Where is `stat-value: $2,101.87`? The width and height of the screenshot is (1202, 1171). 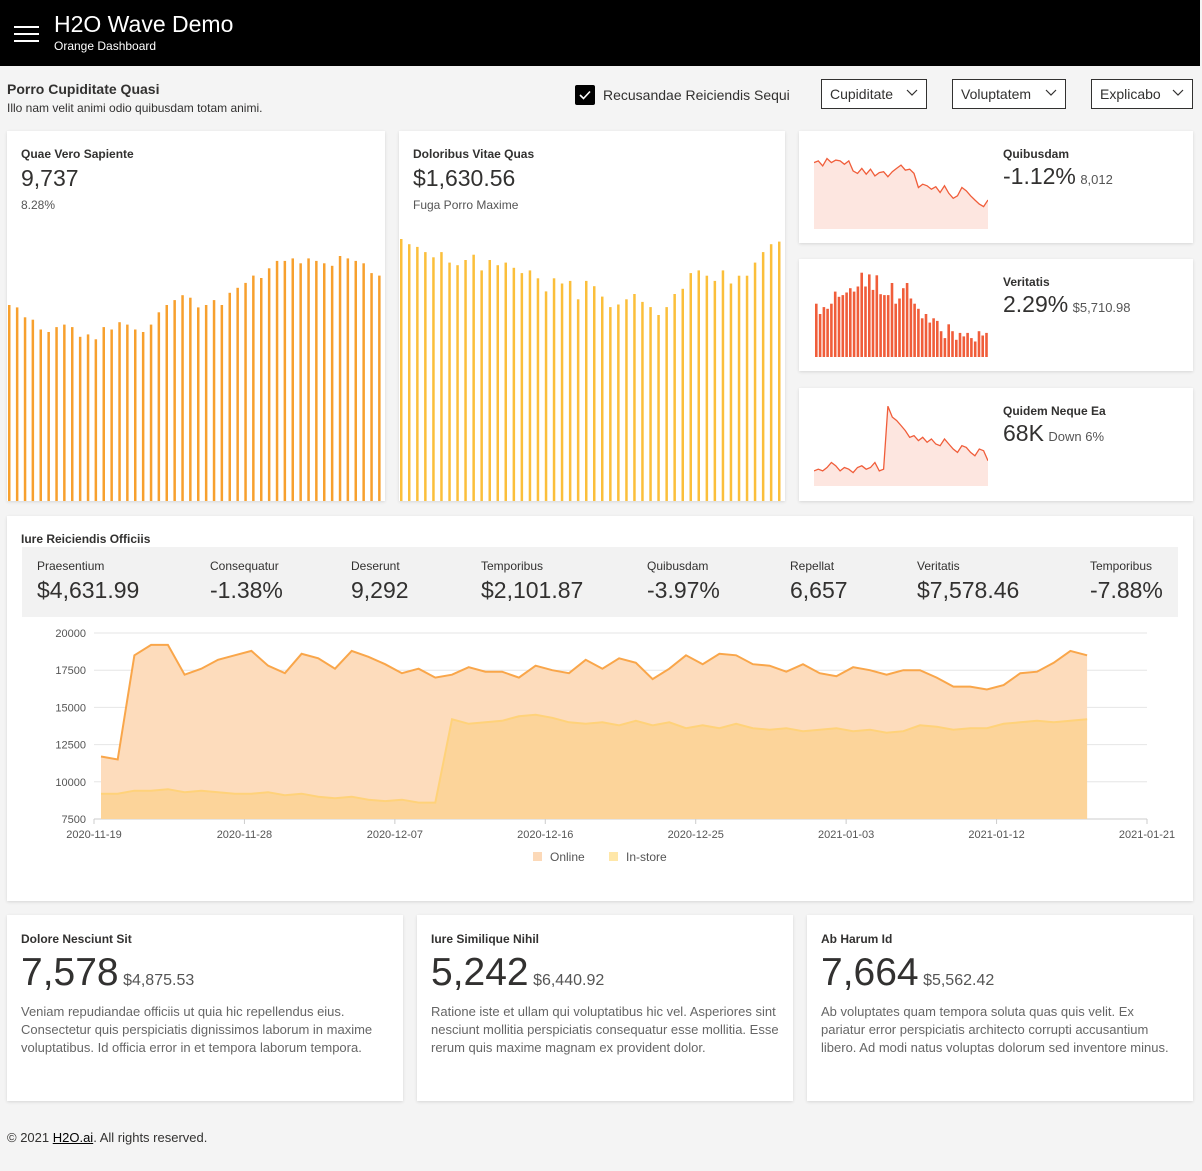 stat-value: $2,101.87 is located at coordinates (532, 590).